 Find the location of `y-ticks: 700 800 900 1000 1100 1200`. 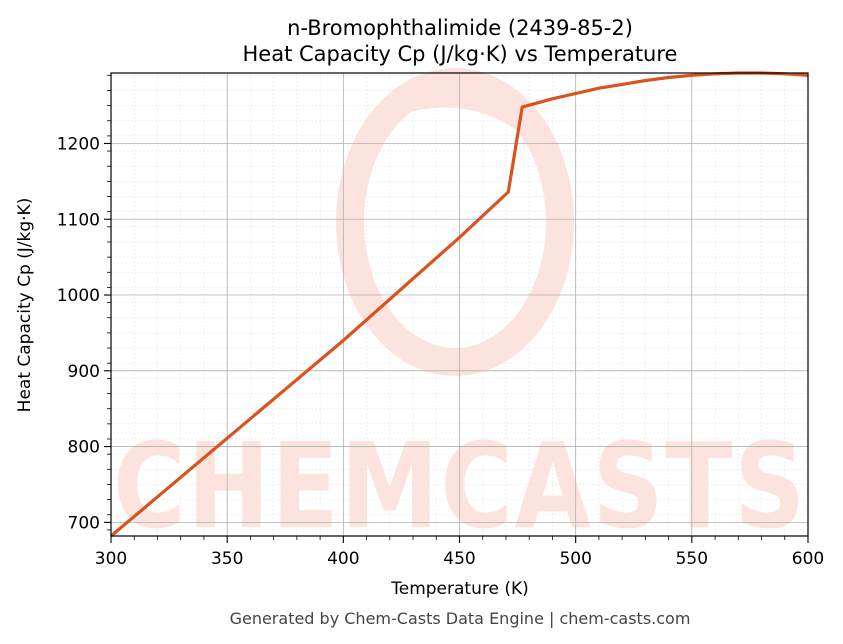

y-ticks: 700 800 900 1000 1100 1200 is located at coordinates (84, 303).